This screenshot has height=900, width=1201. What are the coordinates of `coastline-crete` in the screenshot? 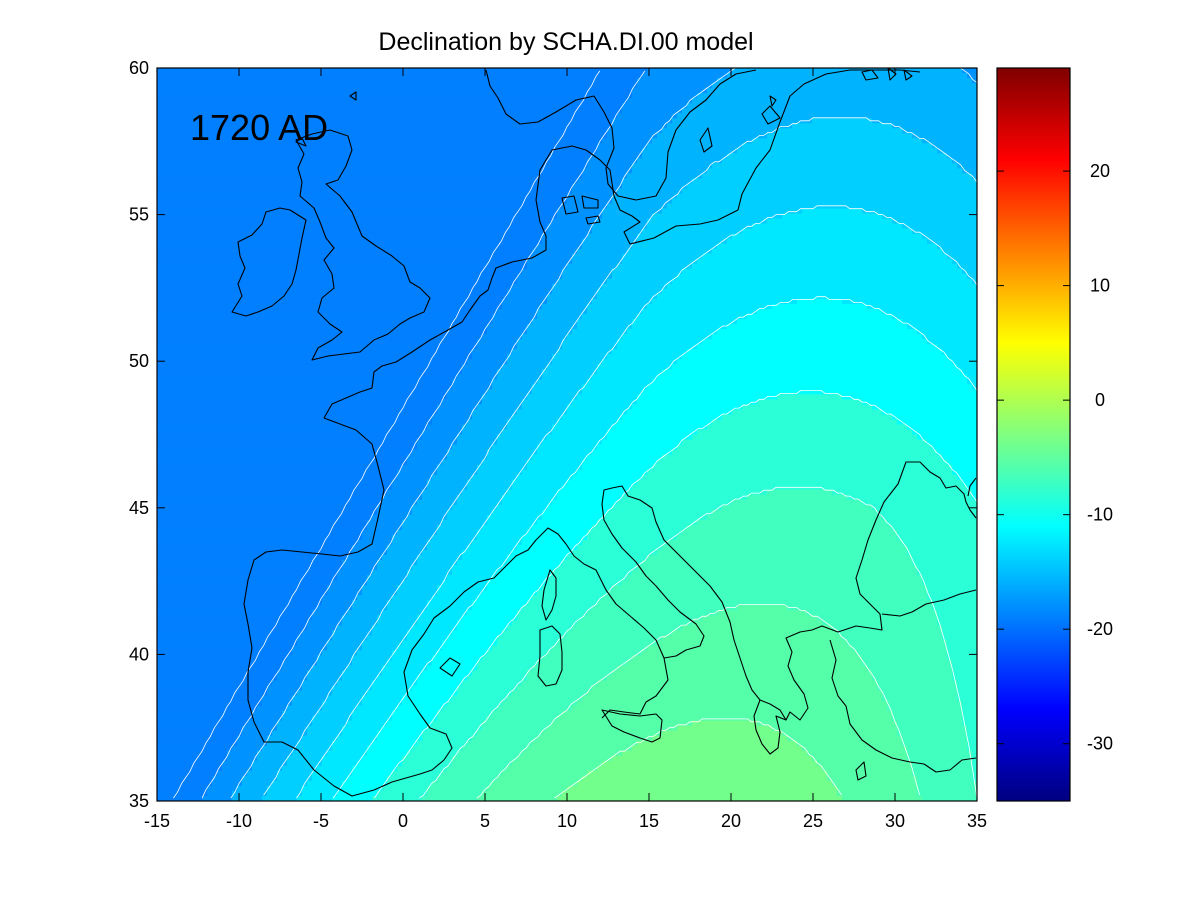 It's located at (861, 771).